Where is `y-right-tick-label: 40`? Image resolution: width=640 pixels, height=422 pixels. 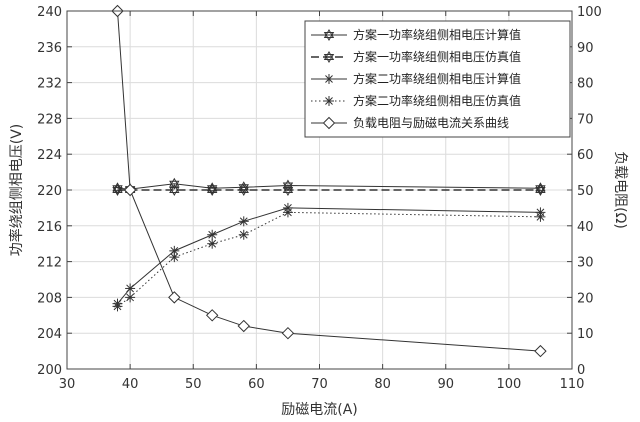
y-right-tick-label: 40 is located at coordinates (585, 227).